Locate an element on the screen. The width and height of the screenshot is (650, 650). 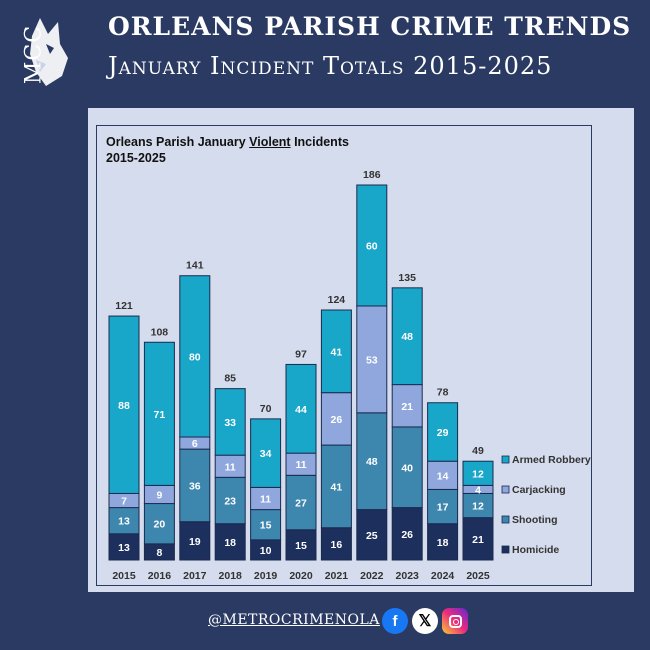
x-tick-label: 2022 is located at coordinates (372, 576).